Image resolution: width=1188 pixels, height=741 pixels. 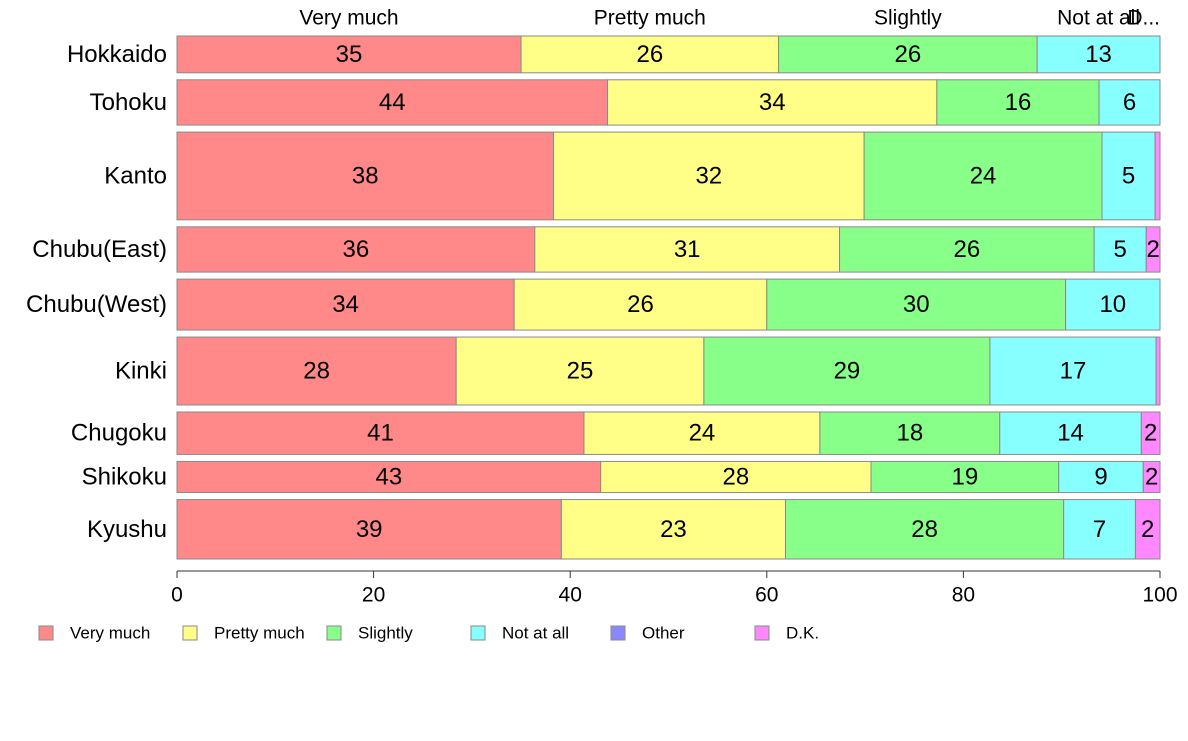 What do you see at coordinates (580, 371) in the screenshot?
I see `data-label: 25` at bounding box center [580, 371].